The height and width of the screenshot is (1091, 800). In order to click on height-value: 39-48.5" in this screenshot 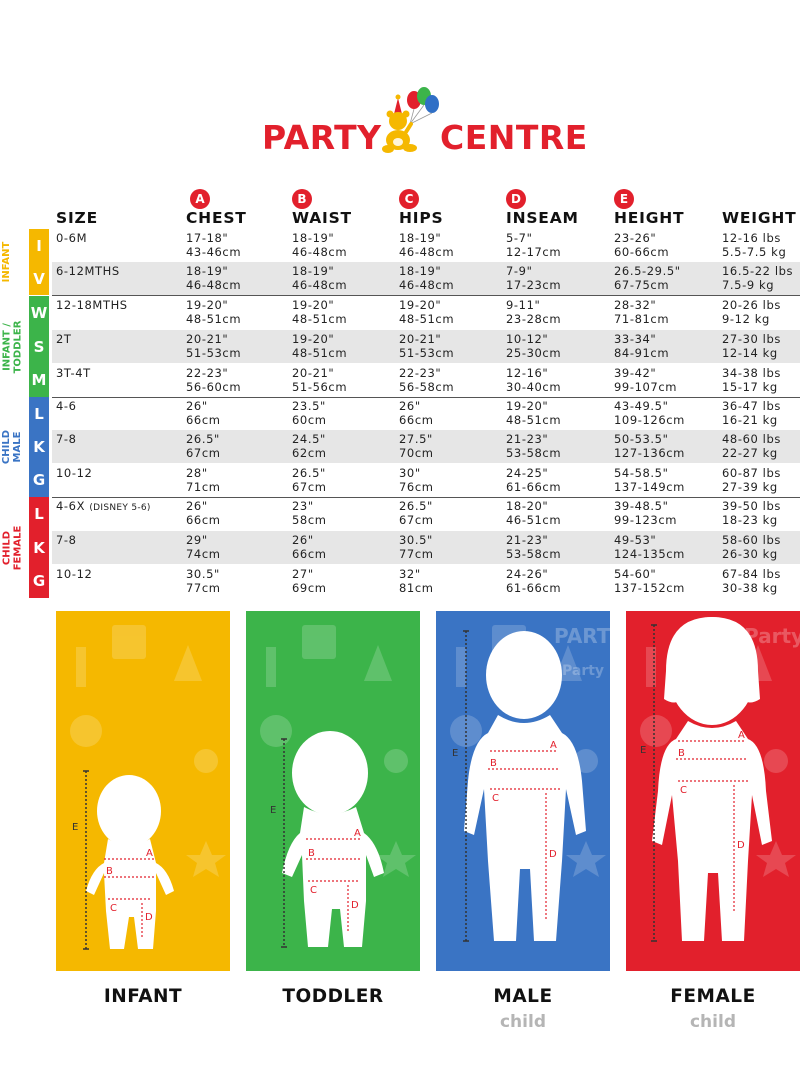, I will do `click(641, 506)`.